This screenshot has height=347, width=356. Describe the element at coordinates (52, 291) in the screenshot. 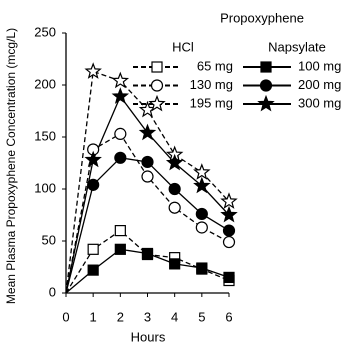

I see `y-tick-label: 0` at that location.